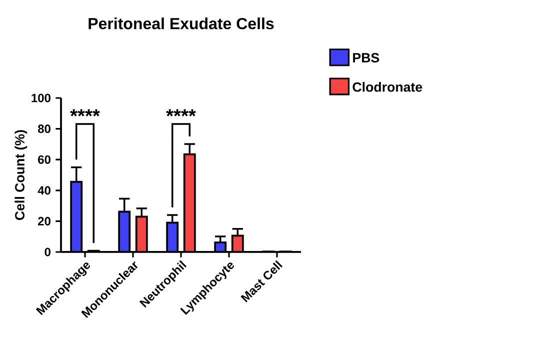  What do you see at coordinates (387, 87) in the screenshot?
I see `legend-label: Clodronate` at bounding box center [387, 87].